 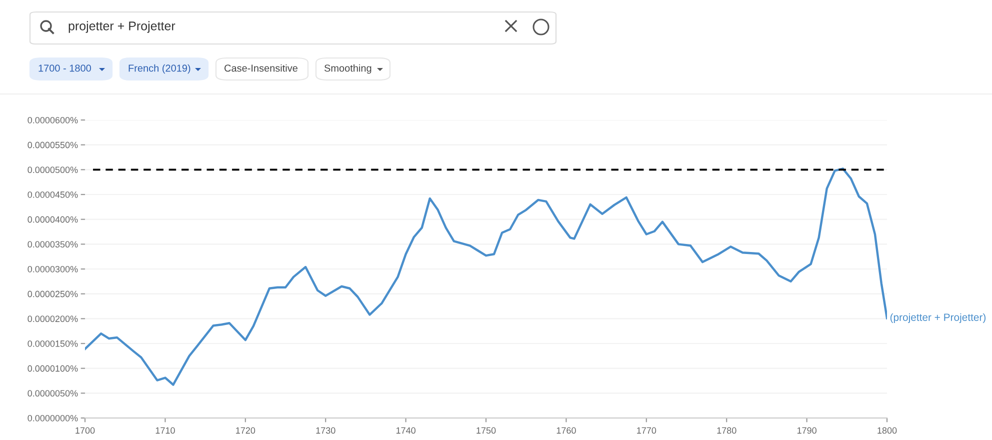 I want to click on x-tick-label: 1740, so click(x=406, y=430).